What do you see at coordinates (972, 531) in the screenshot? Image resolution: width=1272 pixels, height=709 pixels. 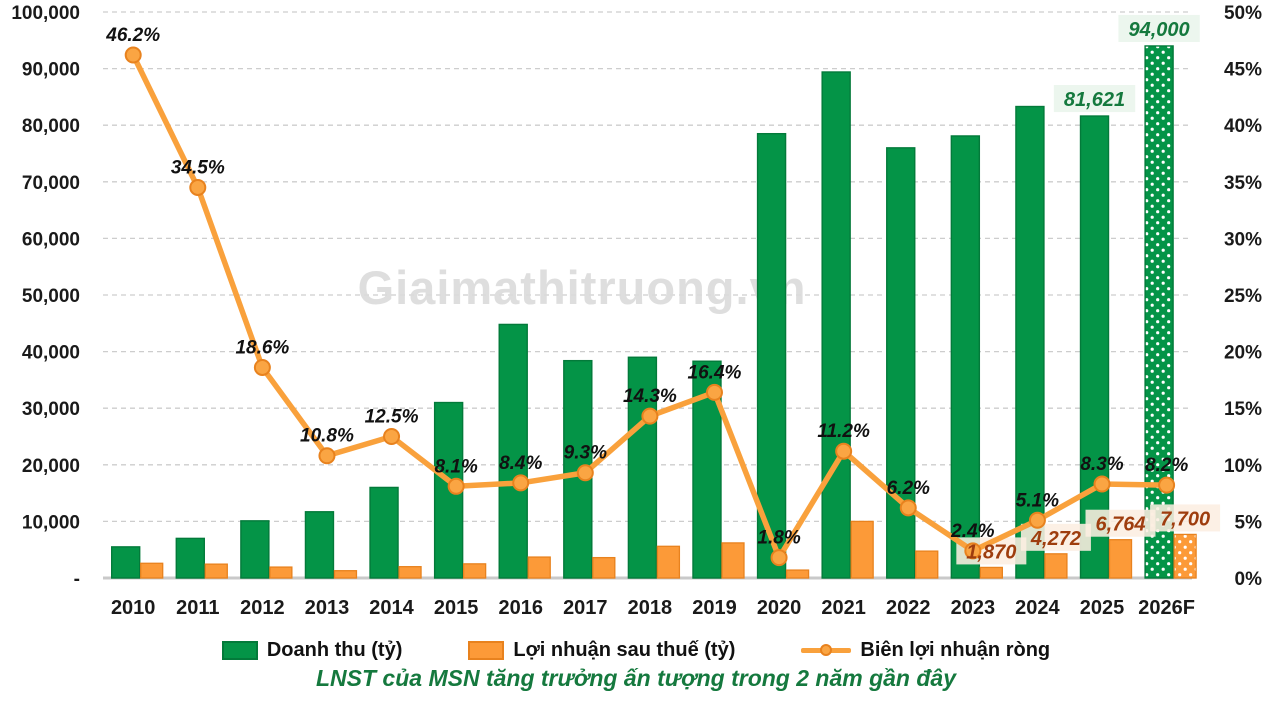 I see `svg-text: 2.4%` at bounding box center [972, 531].